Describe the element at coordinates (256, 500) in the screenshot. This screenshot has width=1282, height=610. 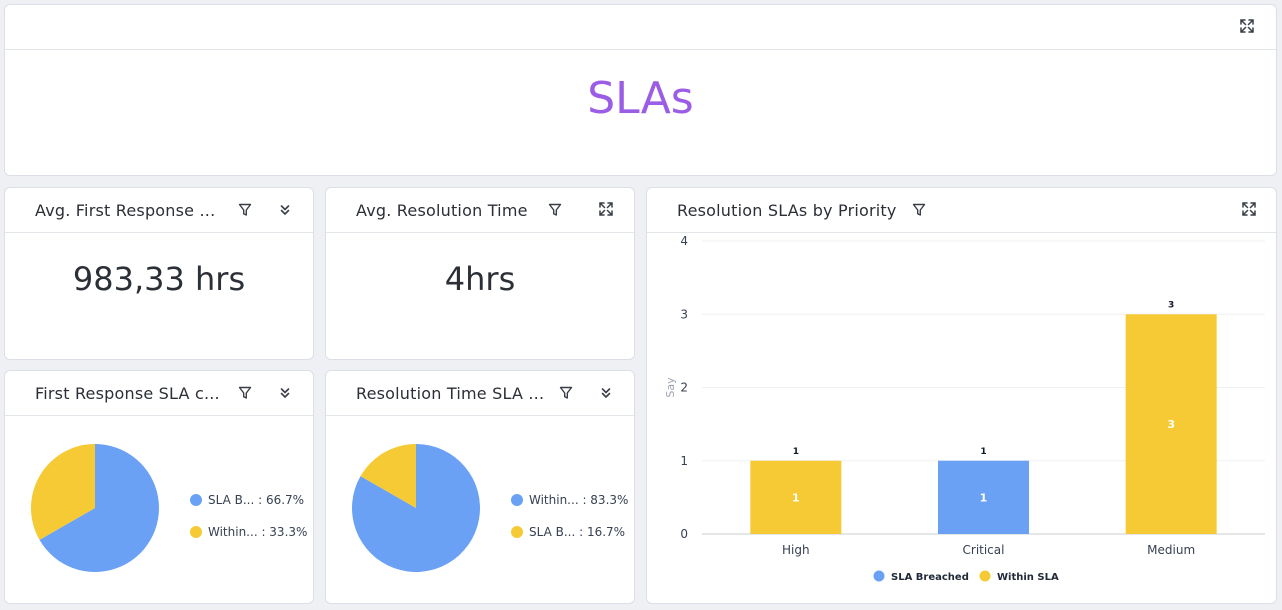
I see `legend-label: SLA B... : 66.7%` at that location.